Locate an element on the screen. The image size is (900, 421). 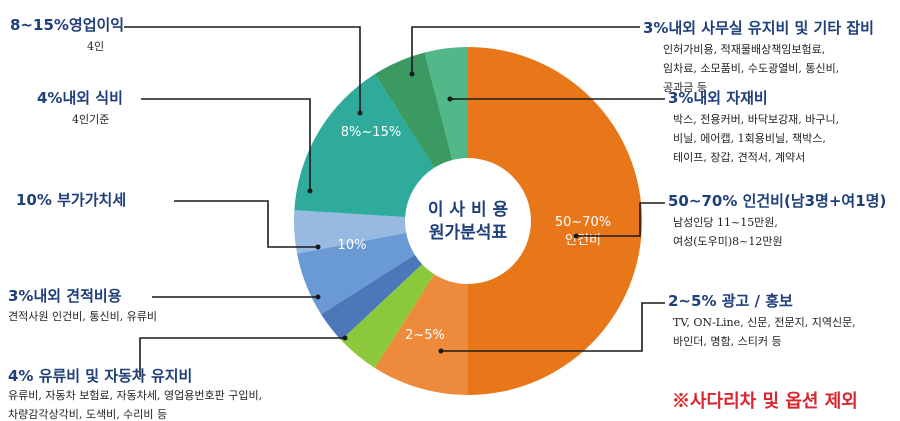
center-label: 이 사 비 용 is located at coordinates (468, 210).